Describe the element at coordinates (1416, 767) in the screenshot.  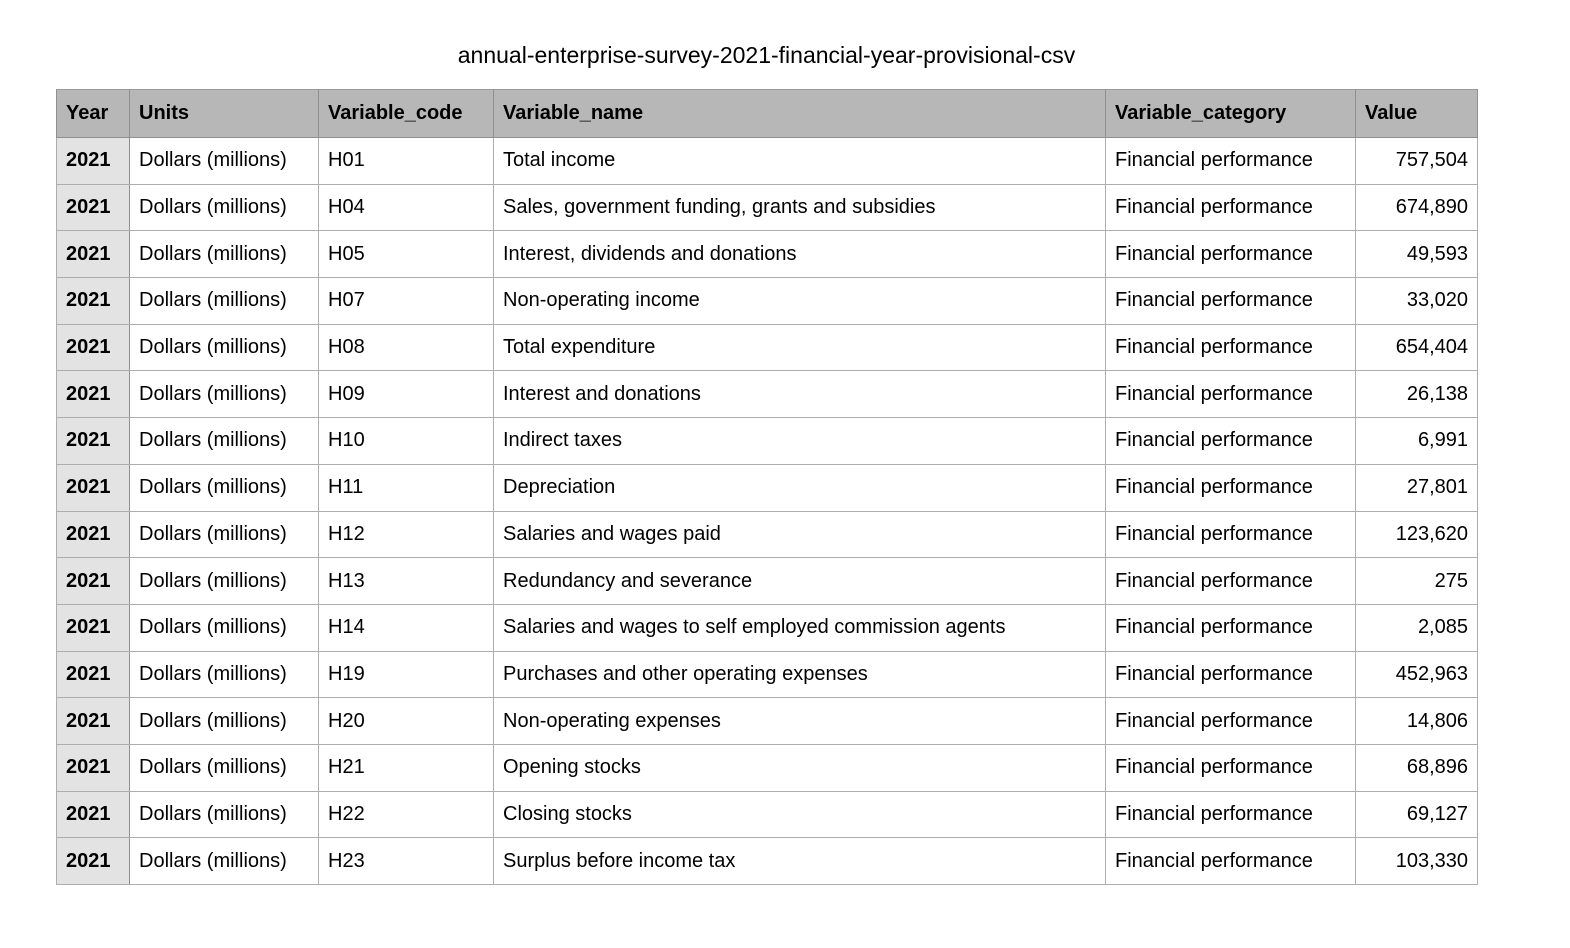
I see `cell-value: 68,896` at that location.